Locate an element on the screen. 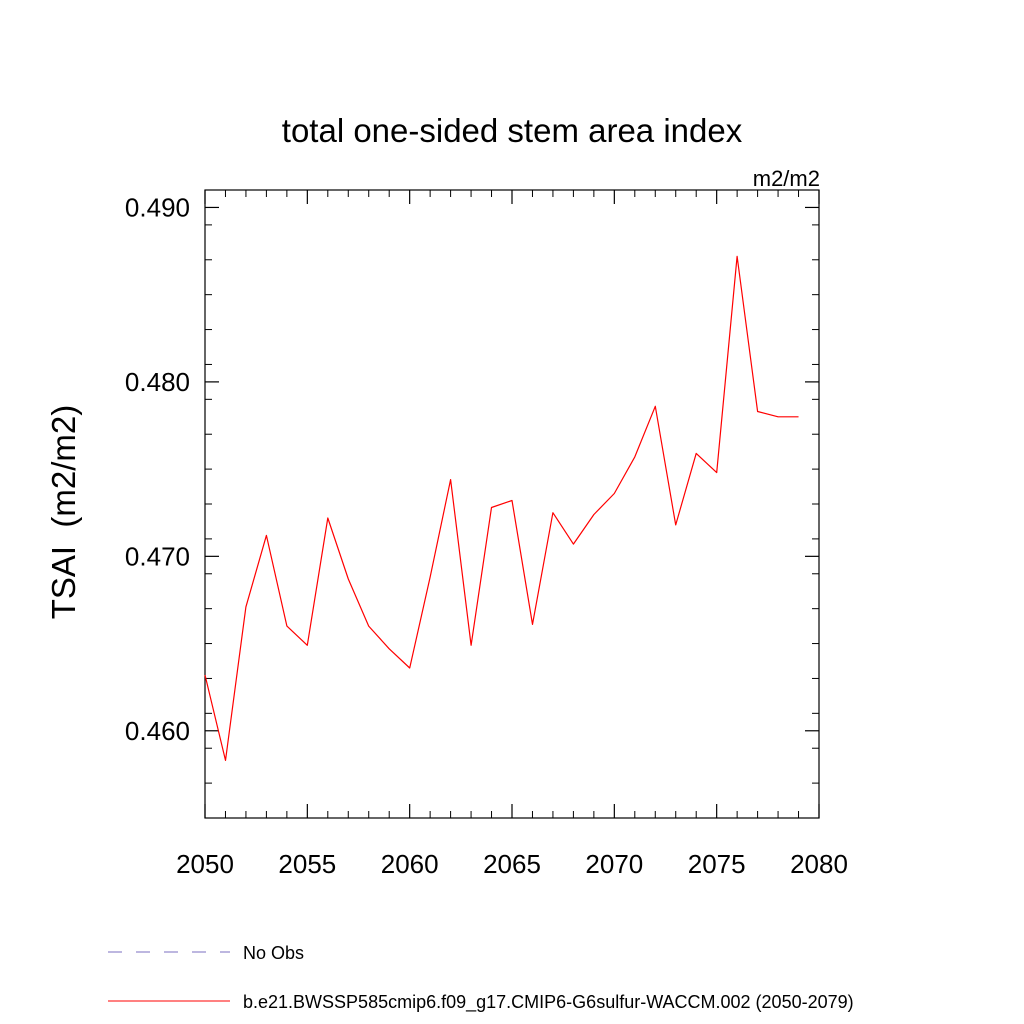 This screenshot has width=1024, height=1024. y-tick-label: 0.460 is located at coordinates (157, 731).